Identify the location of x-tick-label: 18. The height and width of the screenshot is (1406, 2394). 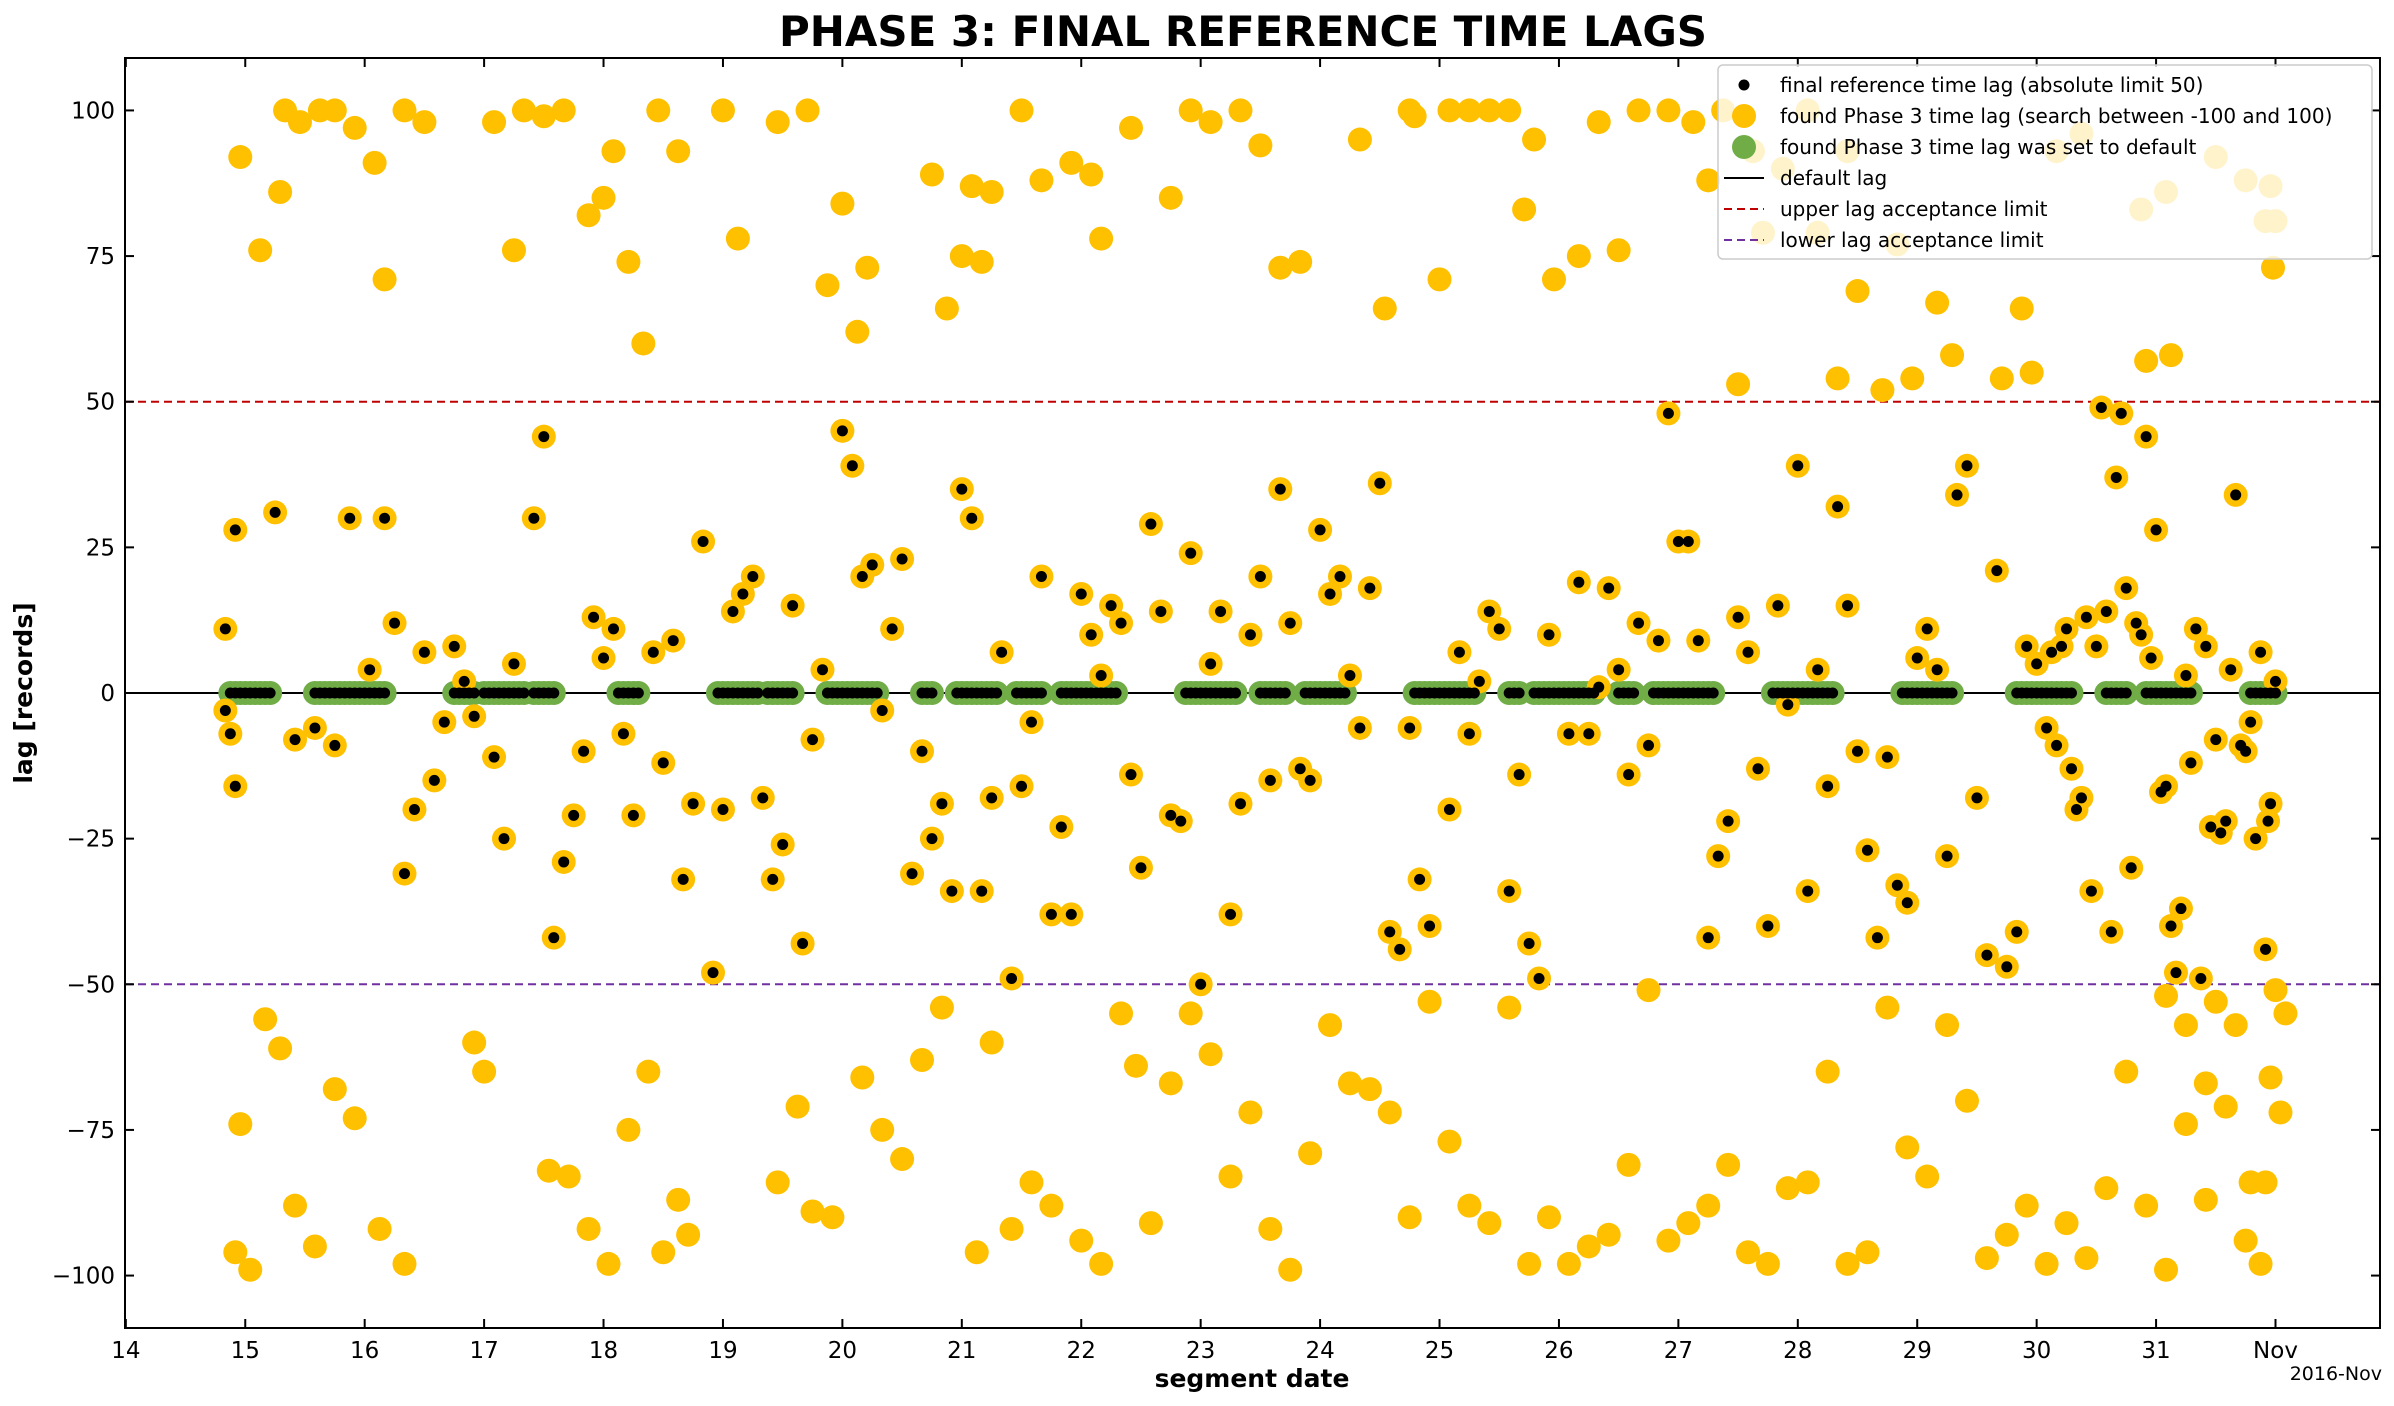
(603, 1351).